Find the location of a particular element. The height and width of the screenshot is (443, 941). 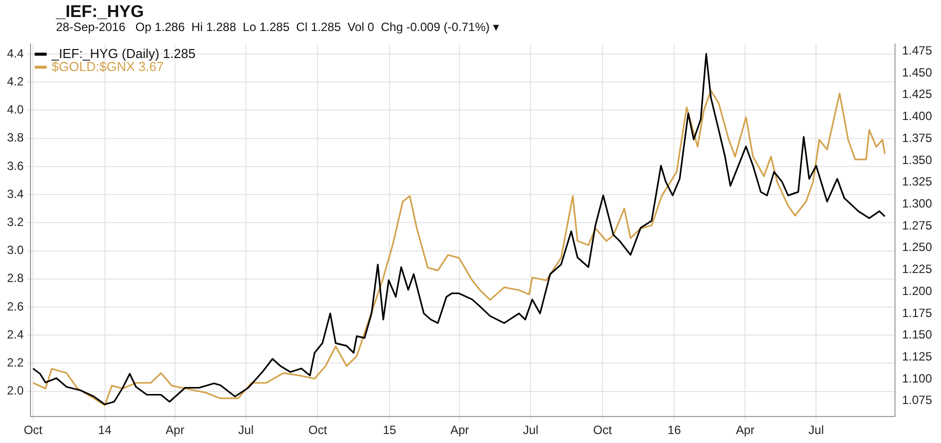

x-tick-label: 14 is located at coordinates (105, 430).